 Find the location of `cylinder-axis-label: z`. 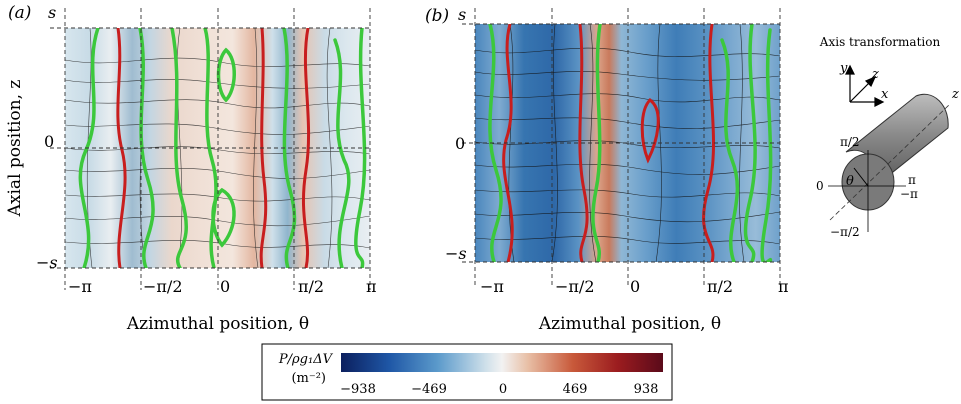

cylinder-axis-label: z is located at coordinates (955, 94).